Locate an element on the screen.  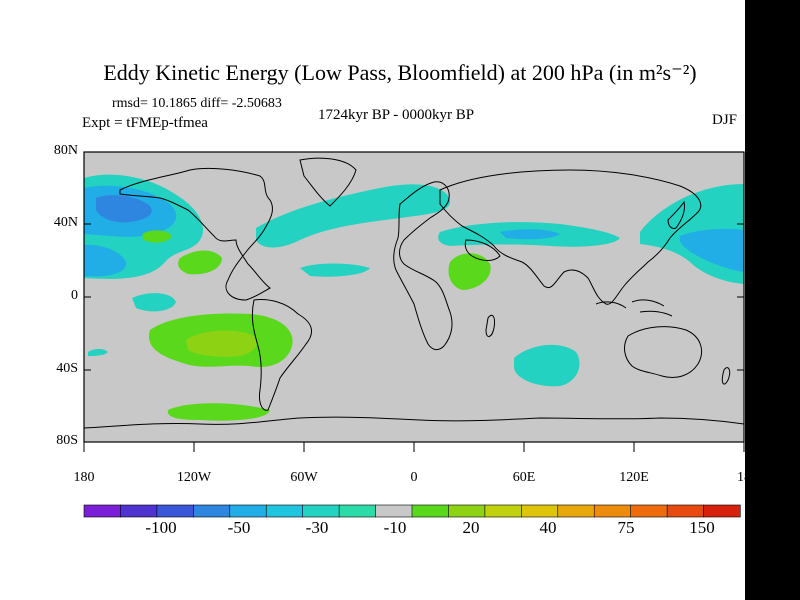
coast-north-america is located at coordinates (196, 234).